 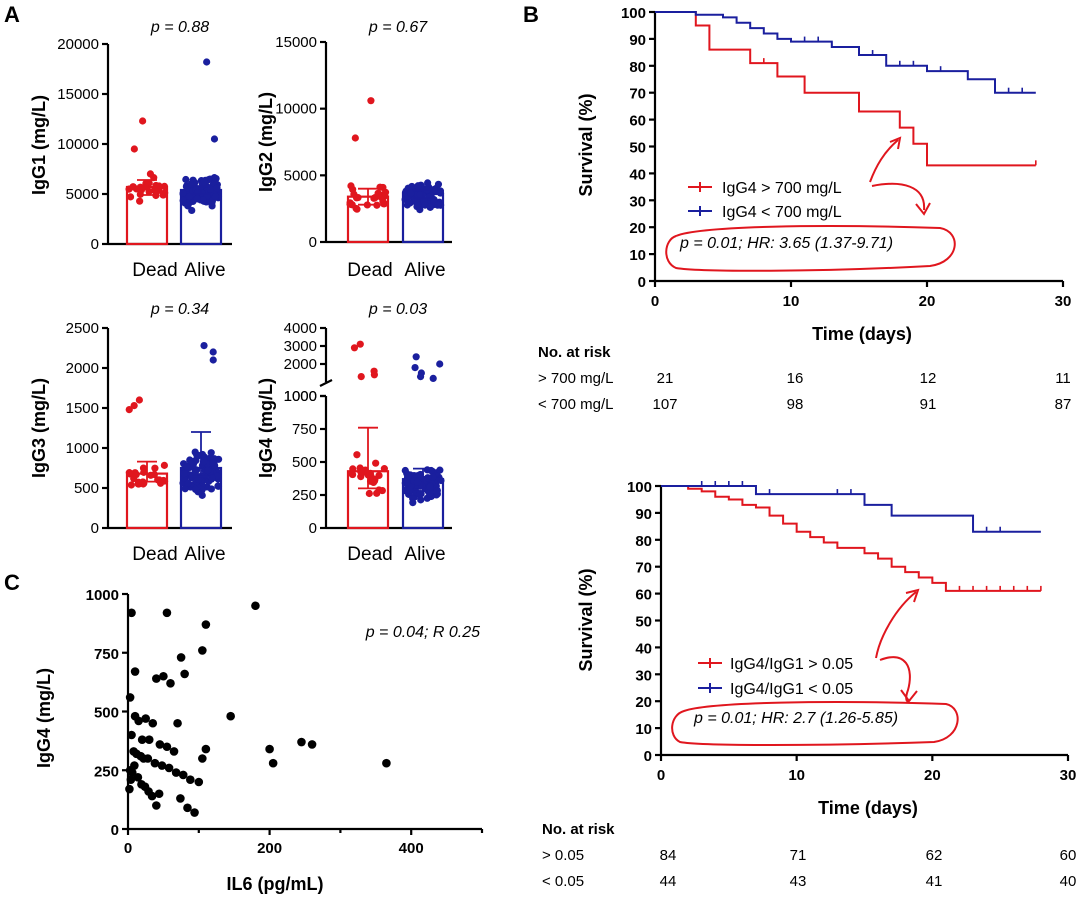 What do you see at coordinates (275, 884) in the screenshot?
I see `scatter-xlabel: IL6 (pg/mL)` at bounding box center [275, 884].